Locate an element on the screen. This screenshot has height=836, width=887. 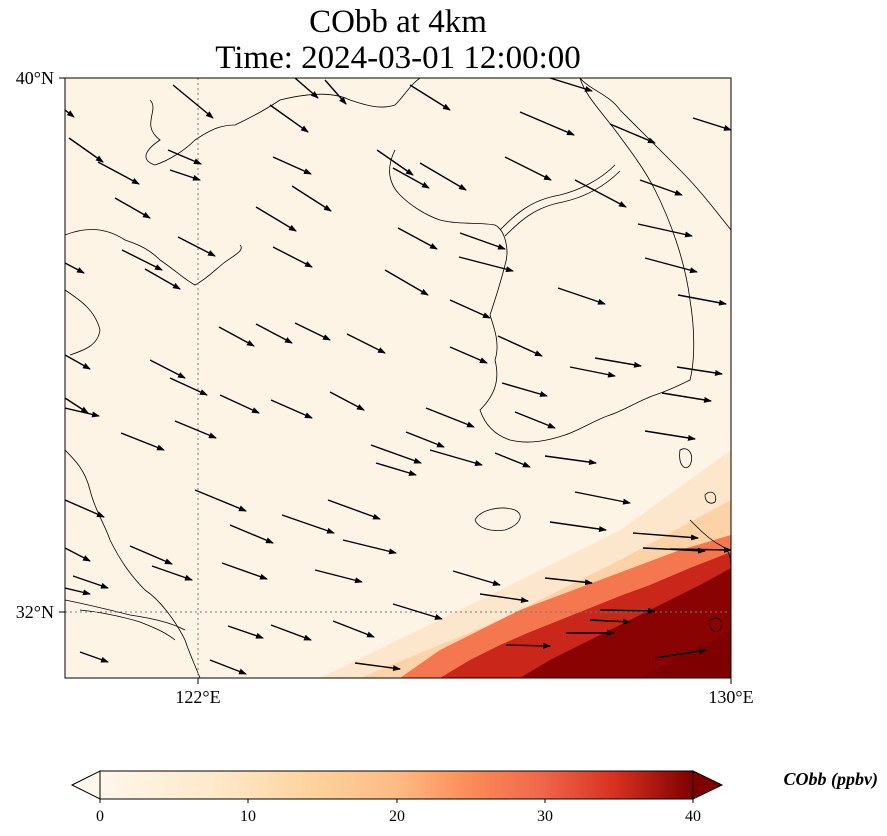
colorbar-tick-0: 0 is located at coordinates (100, 816).